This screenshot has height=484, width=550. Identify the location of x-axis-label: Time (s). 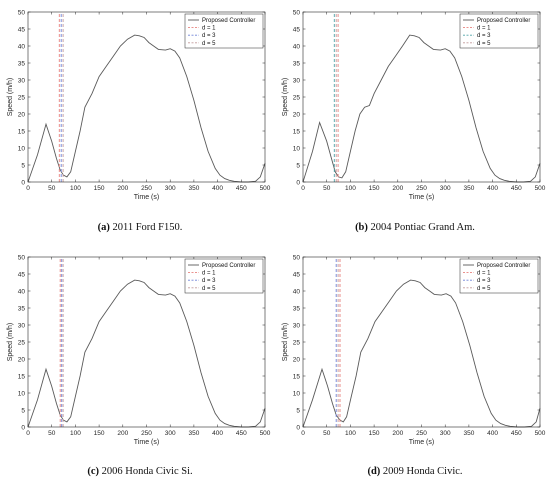
(421, 197).